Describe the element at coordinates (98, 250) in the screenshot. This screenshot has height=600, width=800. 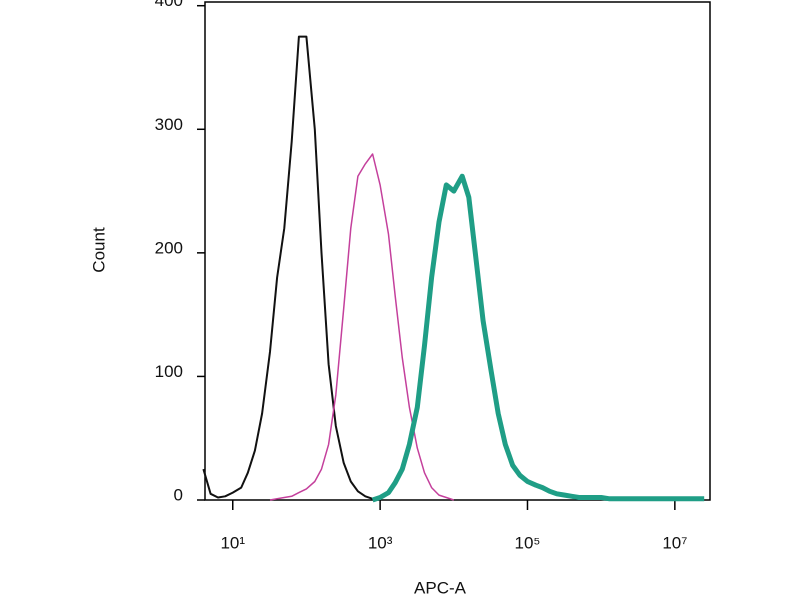
I see `y-axis-label: Count` at that location.